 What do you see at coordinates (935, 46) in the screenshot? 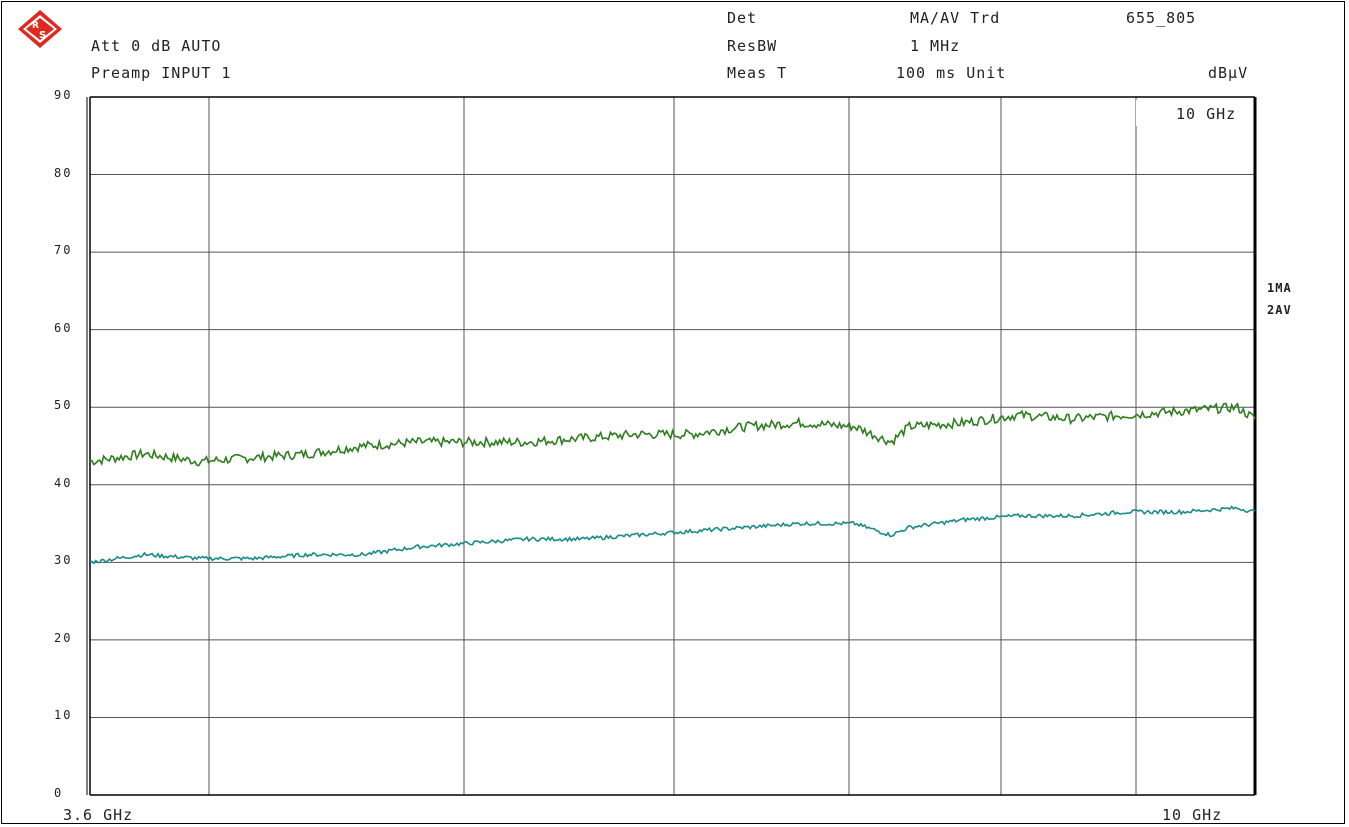
I see `resbw-value: 1 MHz` at bounding box center [935, 46].